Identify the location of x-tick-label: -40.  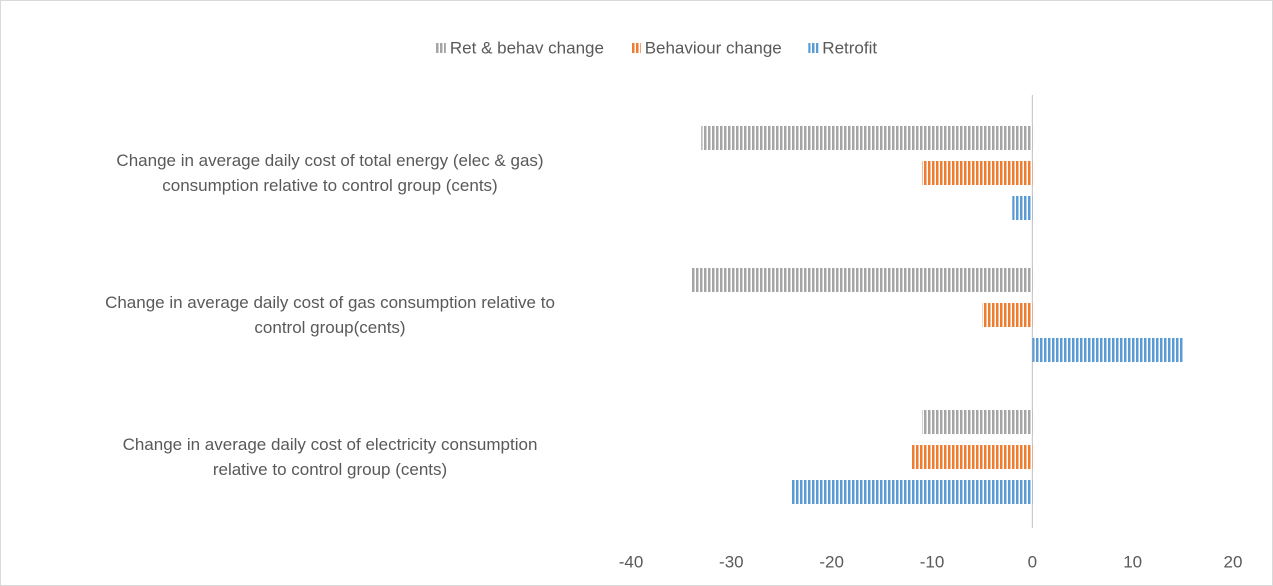
(631, 561).